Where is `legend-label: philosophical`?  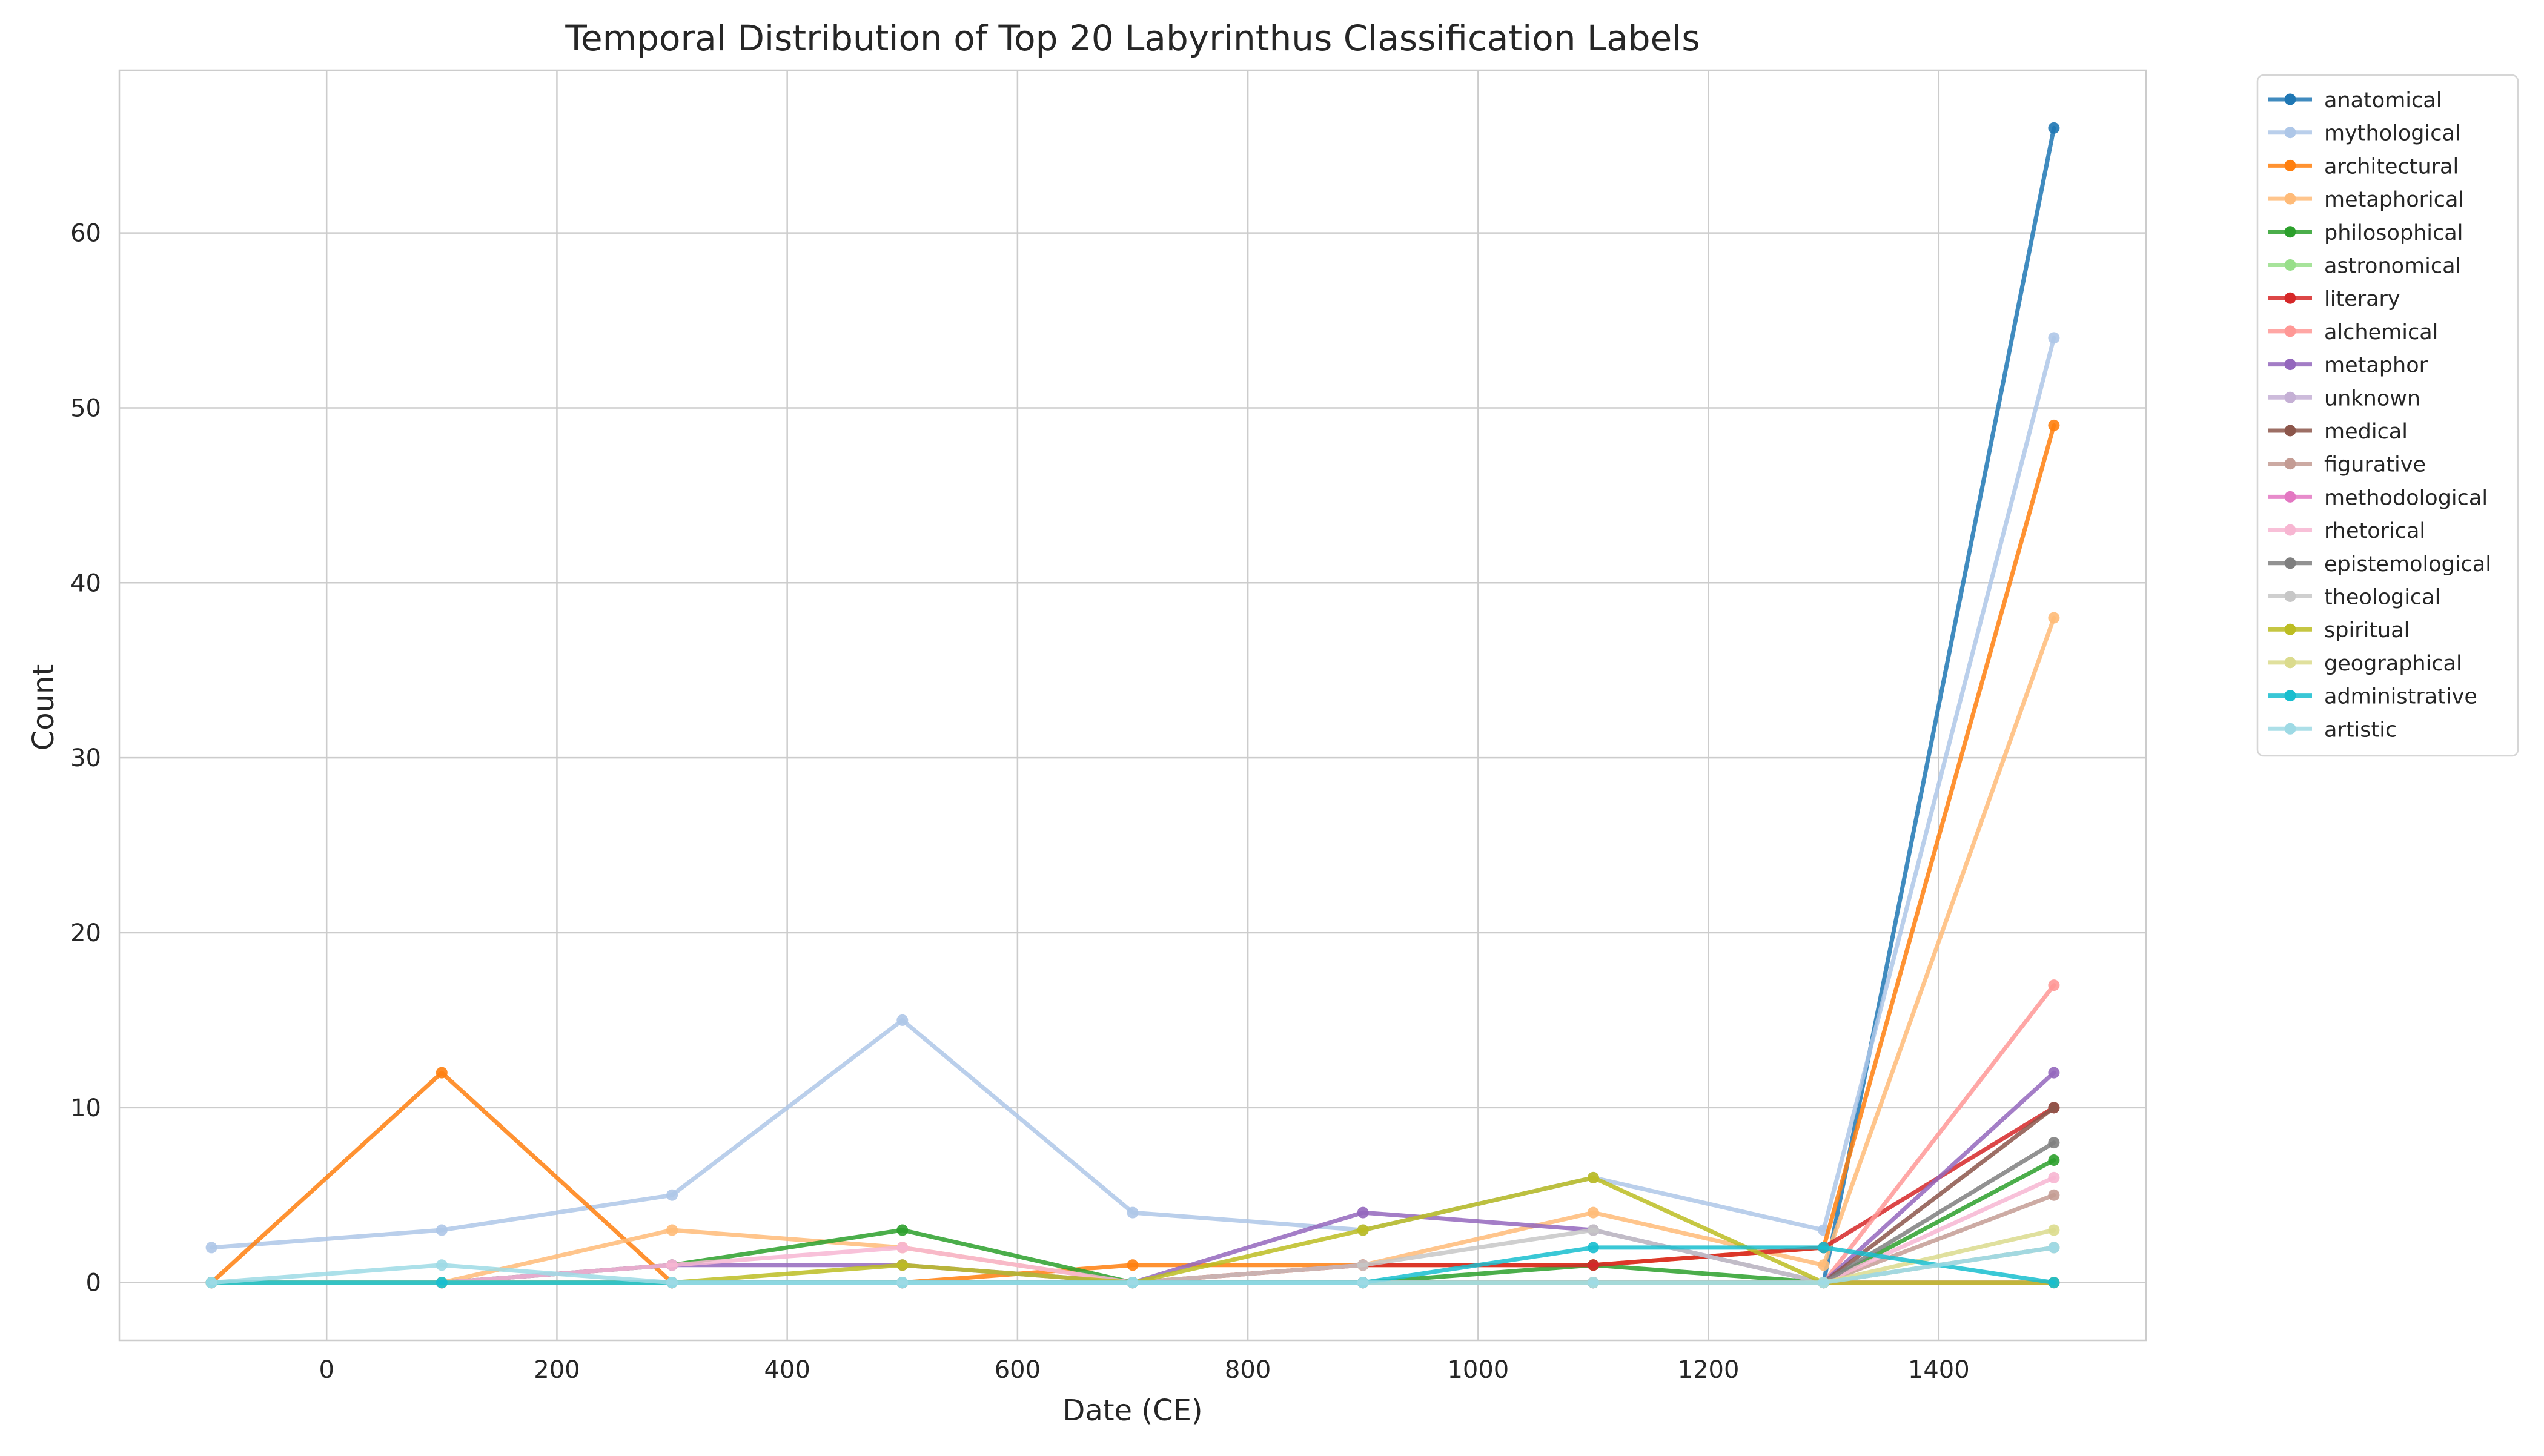 legend-label: philosophical is located at coordinates (2393, 233).